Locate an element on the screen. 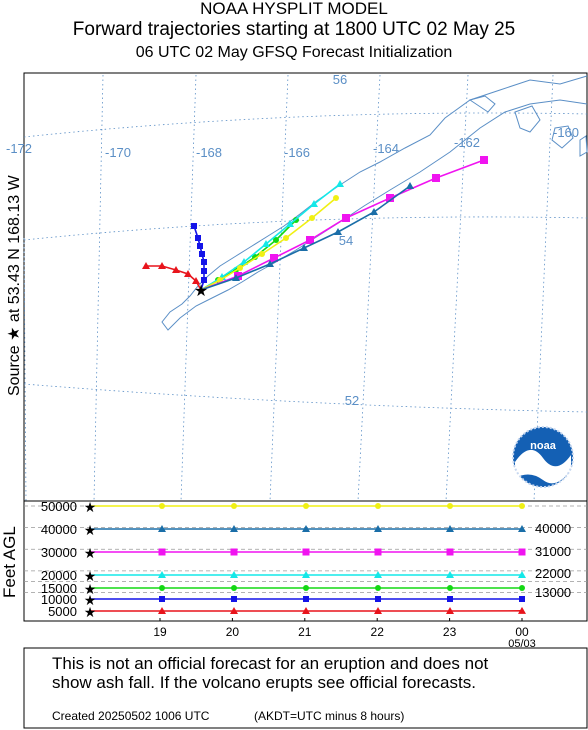 The height and width of the screenshot is (730, 588). longitude-label: -162 is located at coordinates (467, 142).